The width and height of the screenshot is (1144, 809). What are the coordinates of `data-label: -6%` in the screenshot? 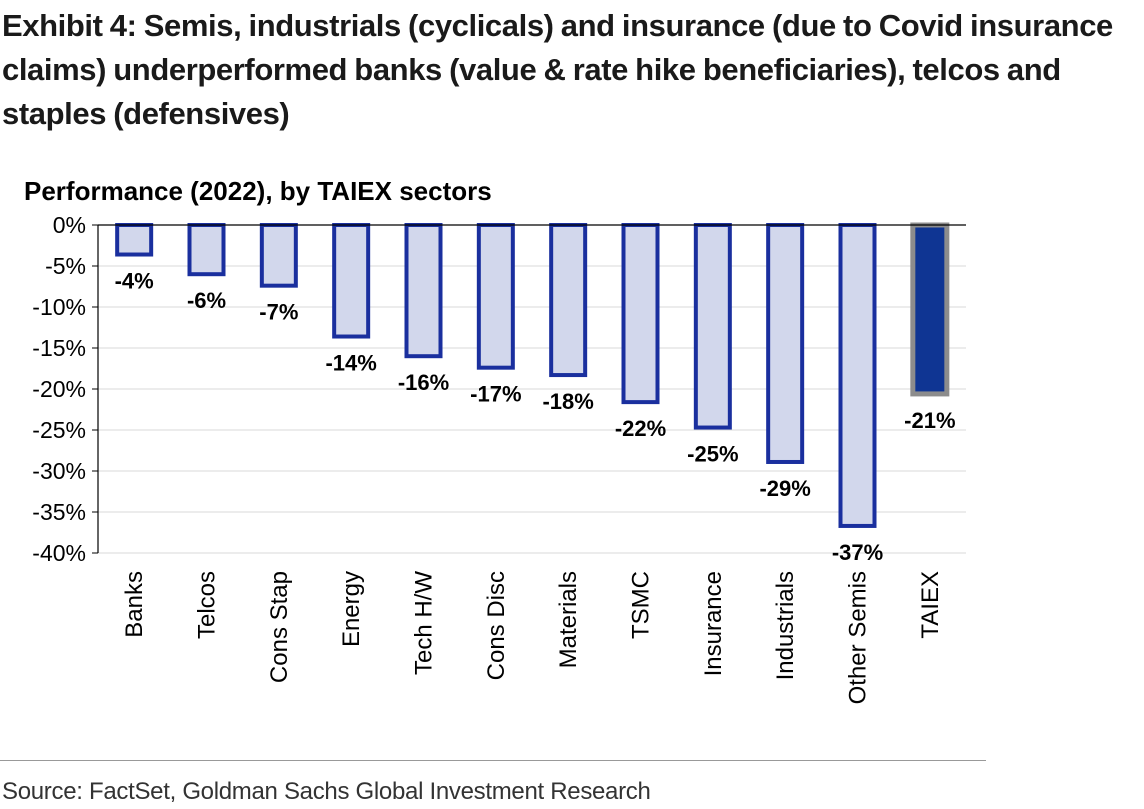 It's located at (206, 300).